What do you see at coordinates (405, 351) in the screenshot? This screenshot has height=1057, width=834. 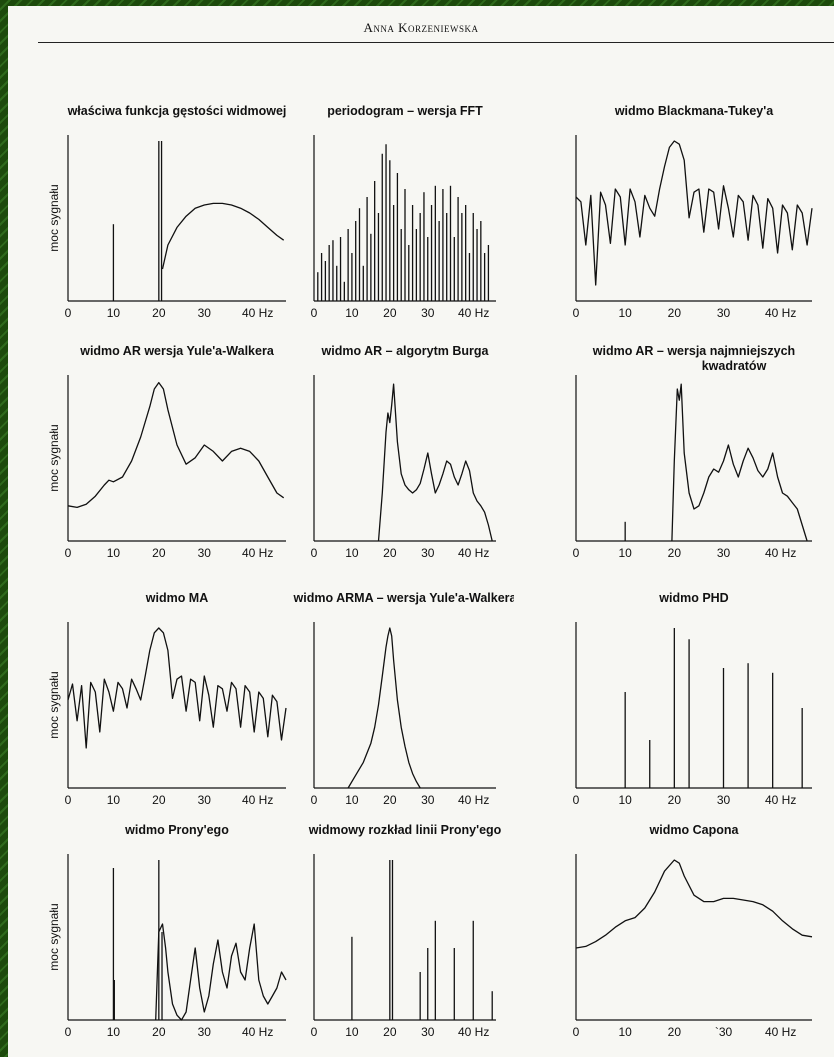 I see `chart-title: widmo AR – algorytm Burga` at bounding box center [405, 351].